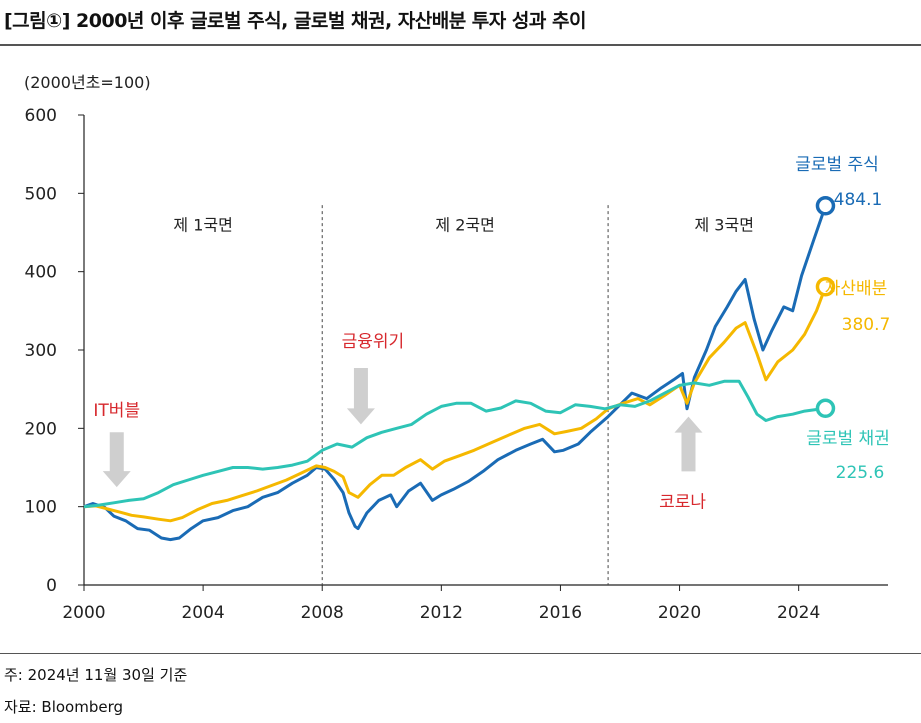  I want to click on y-tick-label: 500, so click(41, 194).